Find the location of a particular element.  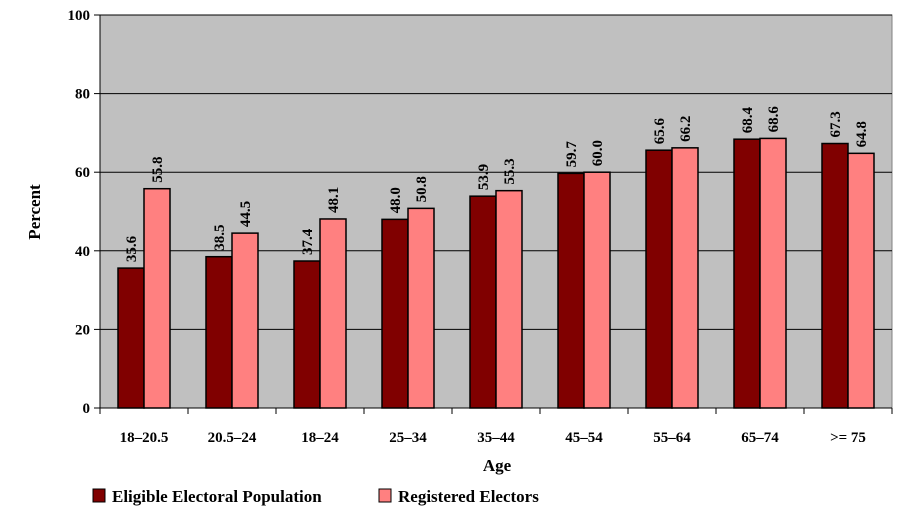

data-label: 65.6 is located at coordinates (660, 130).